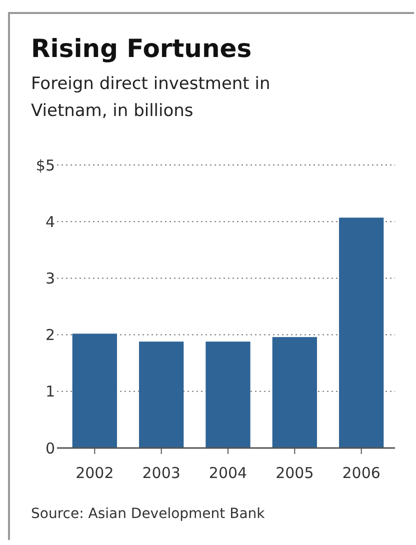 The width and height of the screenshot is (416, 545). I want to click on x-tick-label: 2002, so click(95, 473).